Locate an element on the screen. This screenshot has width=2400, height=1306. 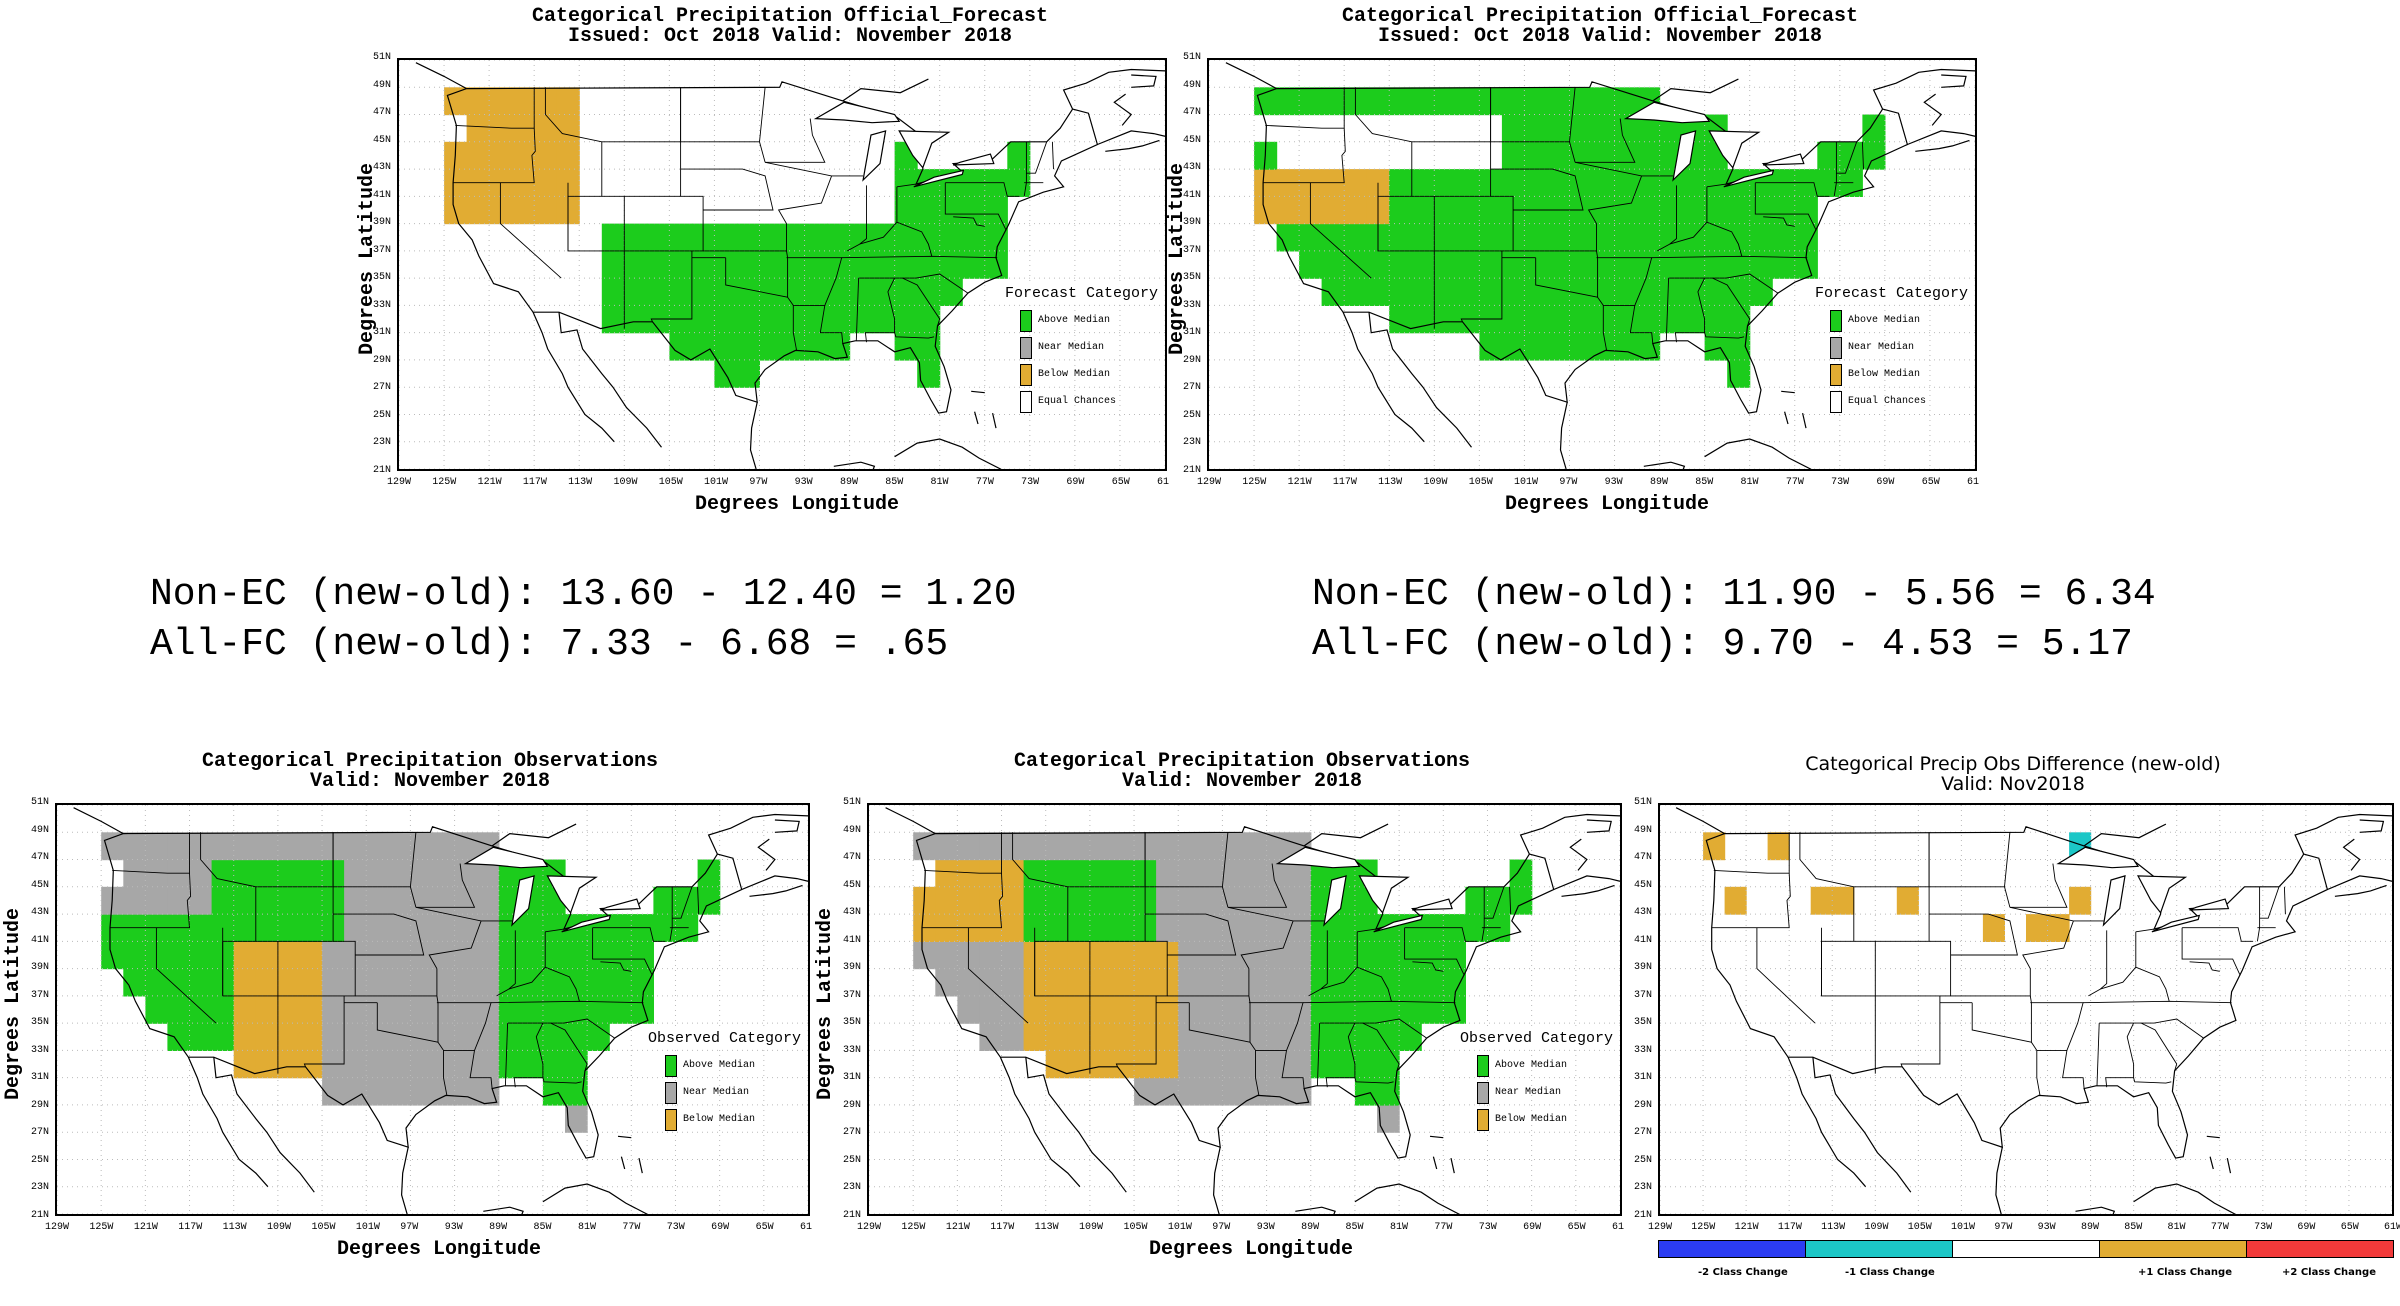
lon-tick-label: 125W is located at coordinates (444, 482).